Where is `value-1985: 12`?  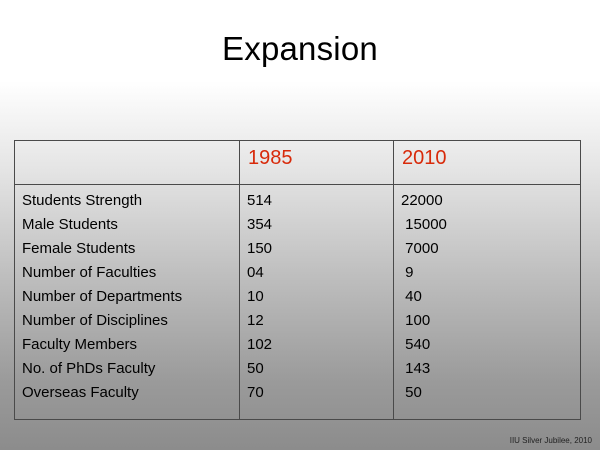
value-1985: 12 is located at coordinates (255, 320).